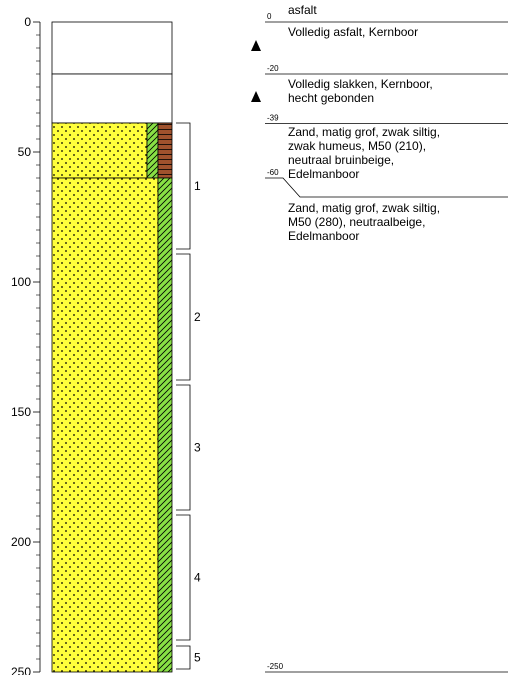 The height and width of the screenshot is (680, 511). I want to click on tick-label: 50, so click(25, 152).